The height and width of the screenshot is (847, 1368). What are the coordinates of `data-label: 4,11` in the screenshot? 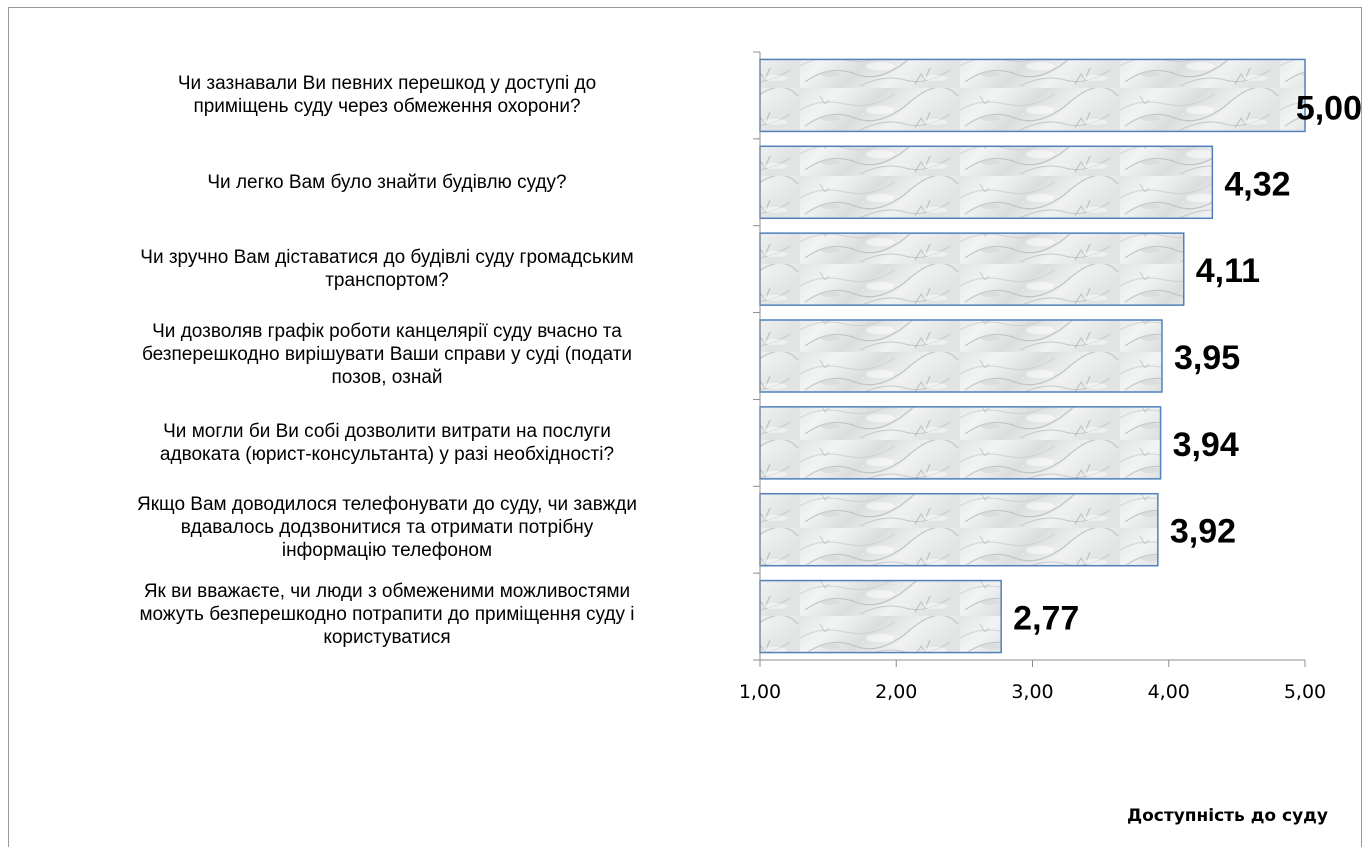 It's located at (1228, 271).